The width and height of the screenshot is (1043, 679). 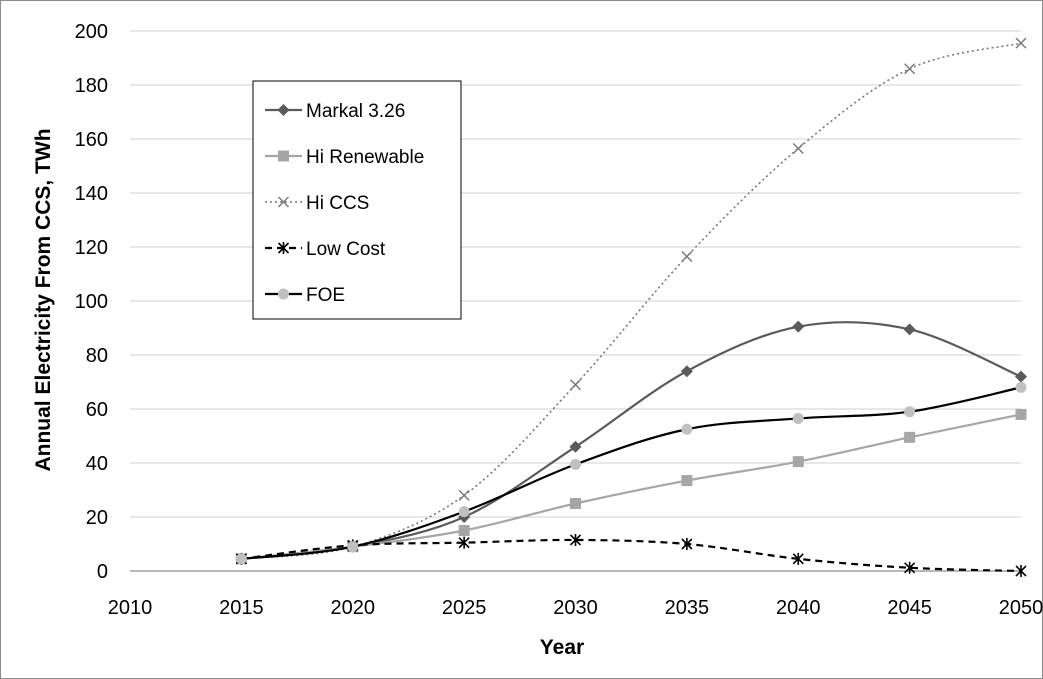 What do you see at coordinates (97, 410) in the screenshot?
I see `y-tick-label: 60` at bounding box center [97, 410].